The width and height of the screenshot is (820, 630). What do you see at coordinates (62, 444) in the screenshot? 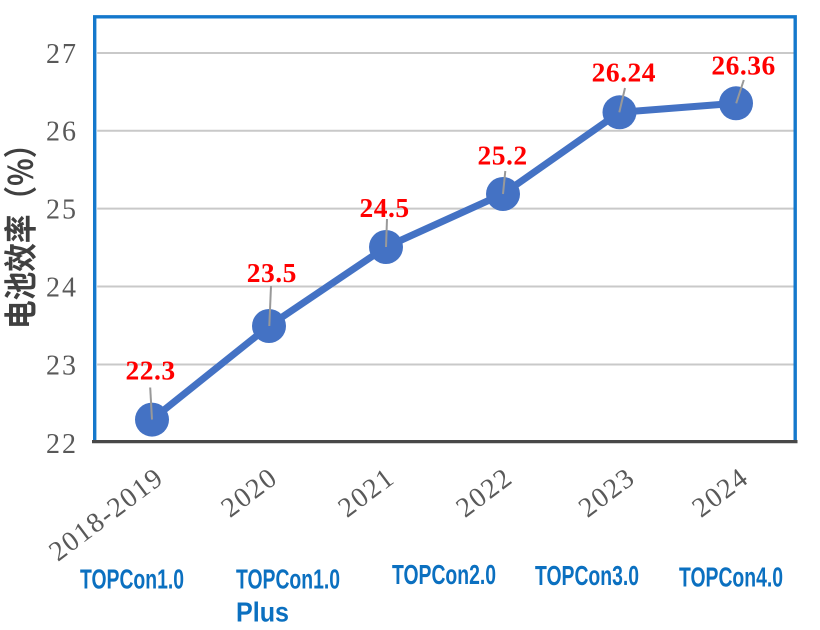
I see `svg-text: 22` at bounding box center [62, 444].